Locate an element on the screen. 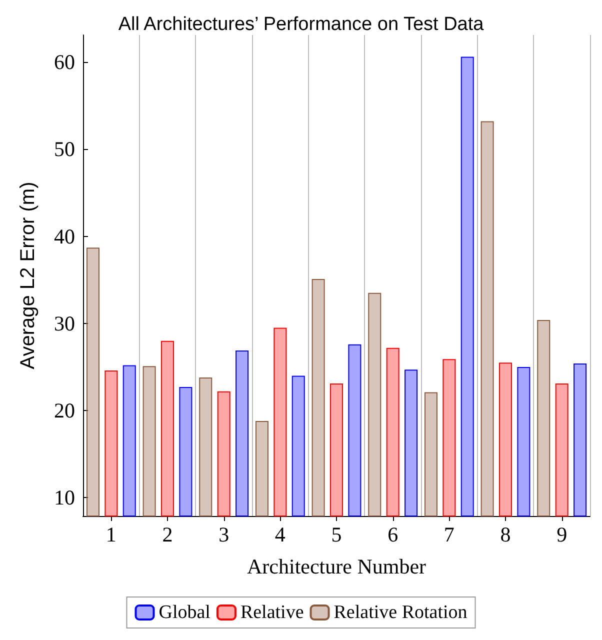 Image resolution: width=602 pixels, height=640 pixels. y-tick-label: 20 is located at coordinates (64, 410).